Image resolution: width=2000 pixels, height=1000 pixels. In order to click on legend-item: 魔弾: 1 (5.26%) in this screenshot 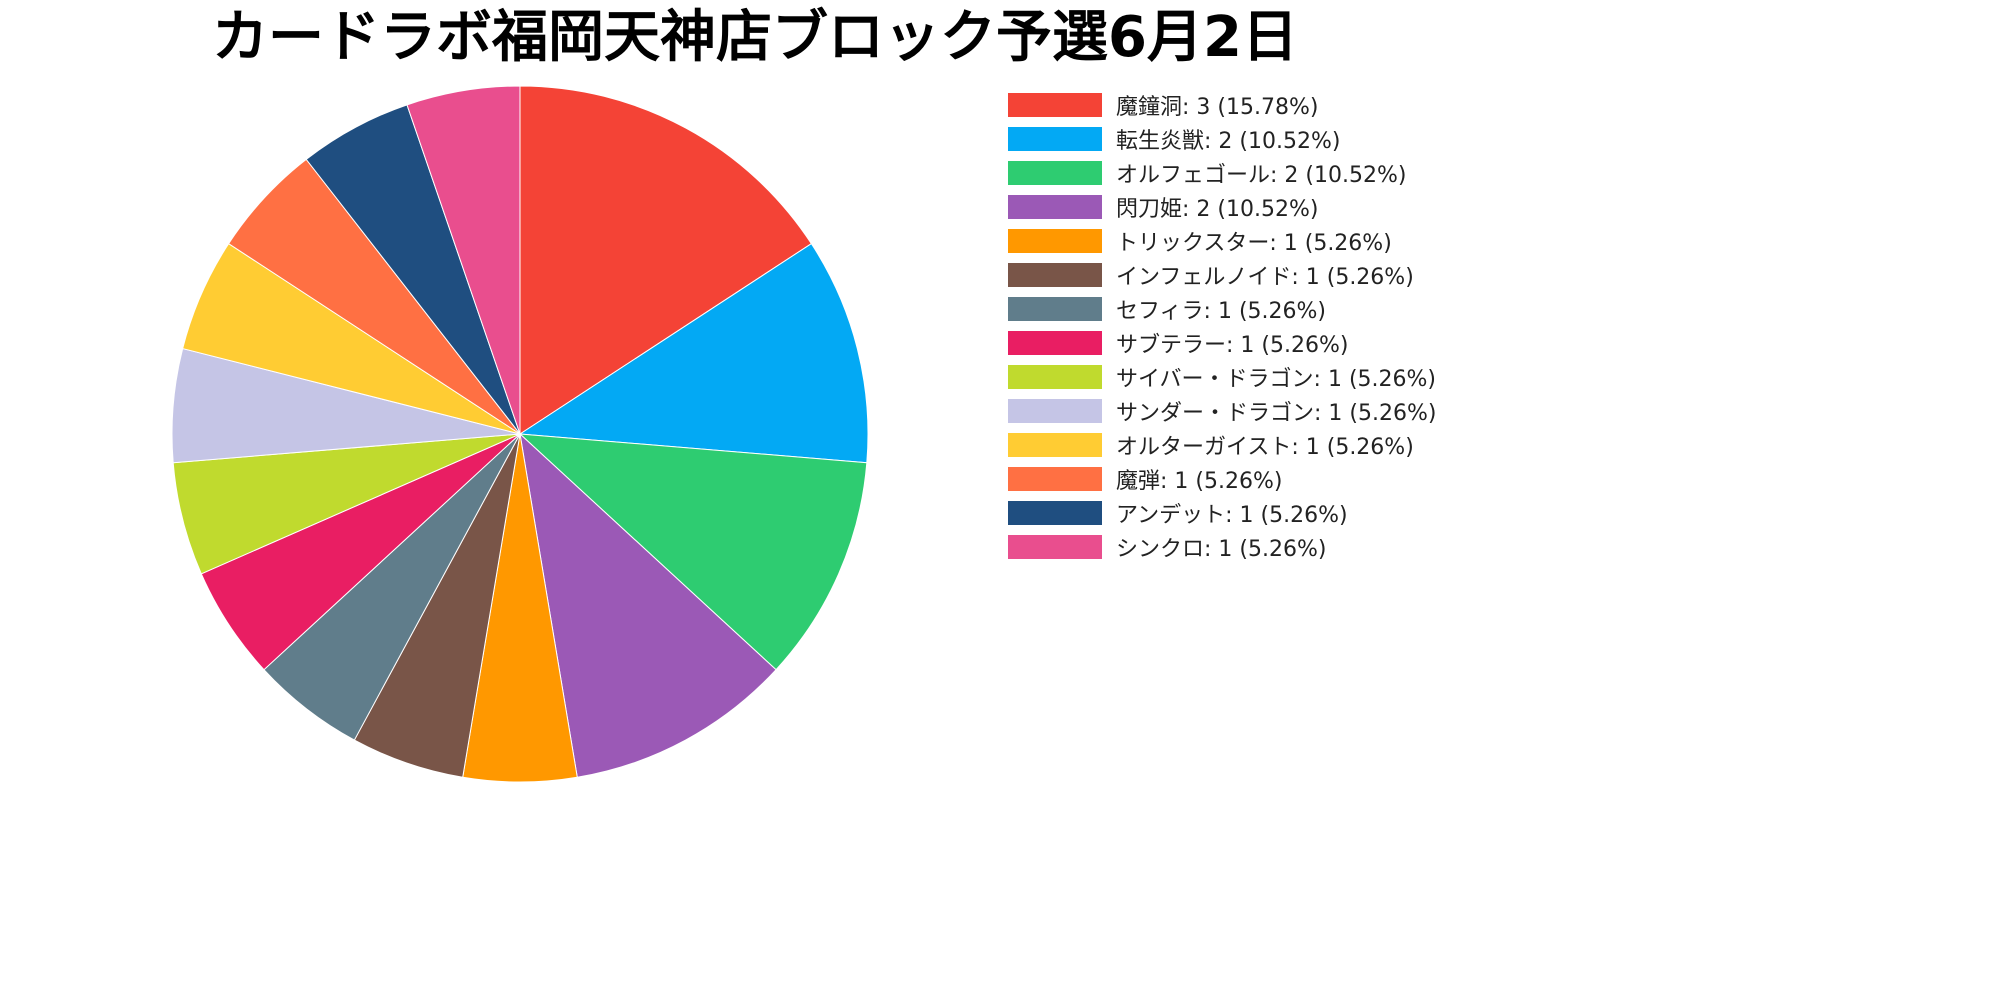, I will do `click(1222, 479)`.